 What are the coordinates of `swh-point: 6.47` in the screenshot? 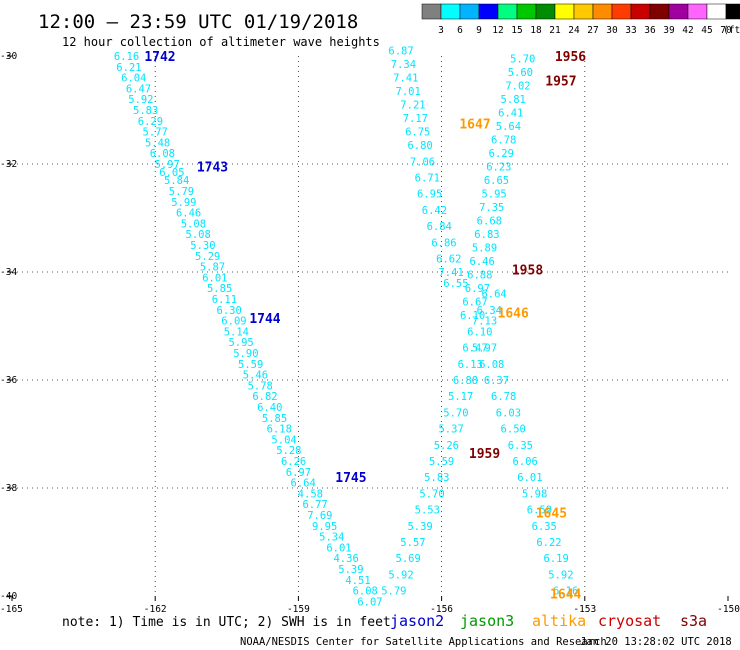 It's located at (474, 349).